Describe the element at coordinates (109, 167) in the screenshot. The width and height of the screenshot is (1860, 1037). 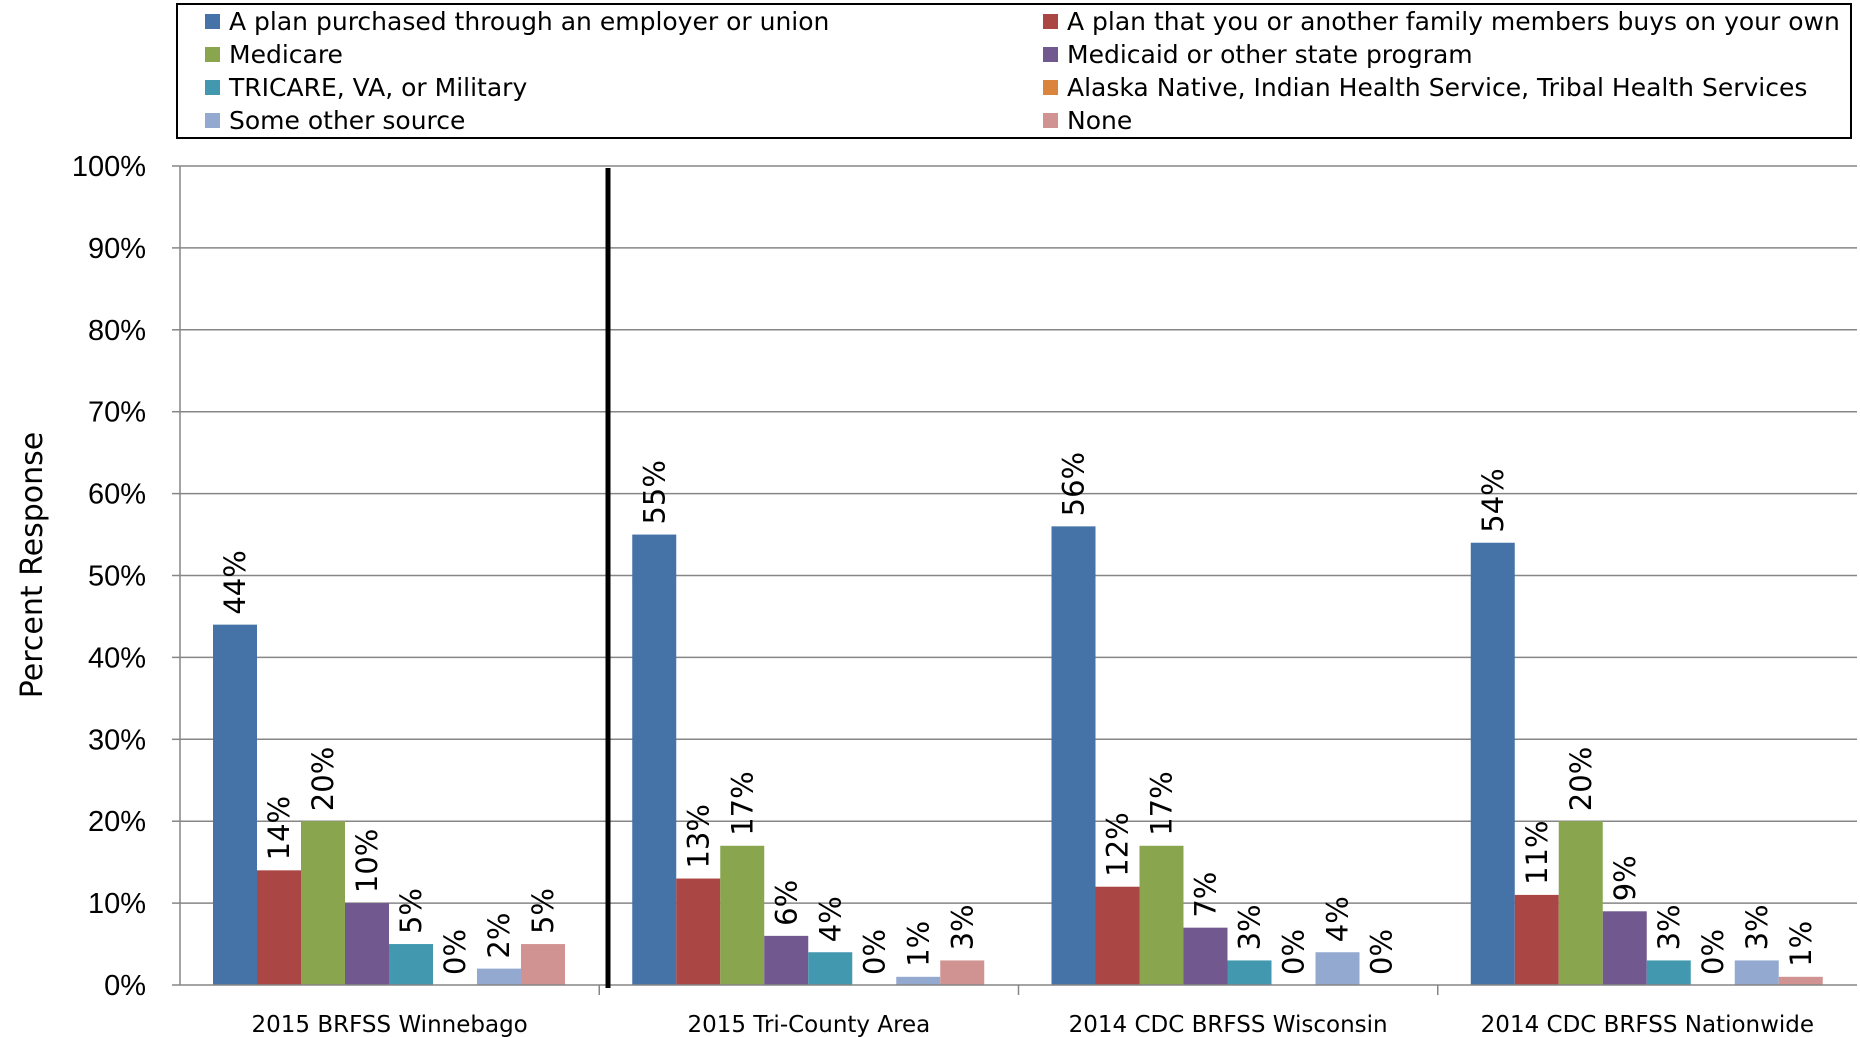
I see `y-tick-label: 100%` at that location.